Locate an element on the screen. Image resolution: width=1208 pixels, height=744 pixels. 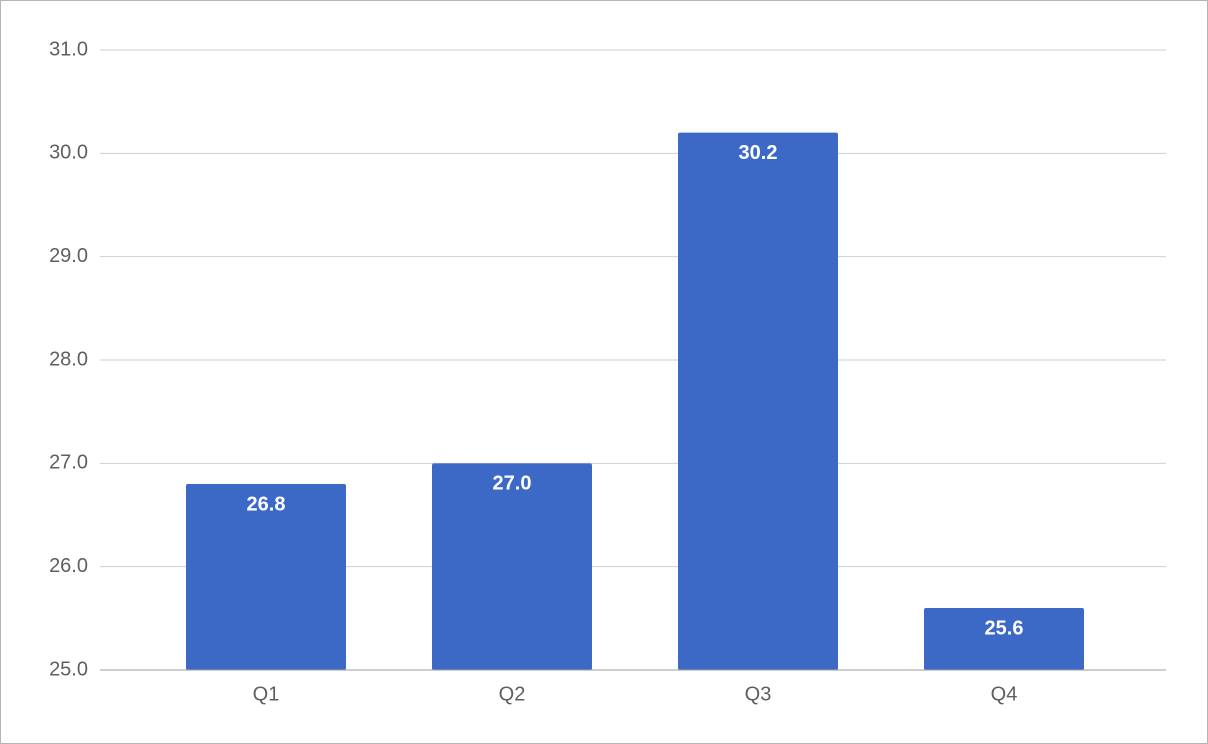
y-tick-label: 31.0 is located at coordinates (68, 49).